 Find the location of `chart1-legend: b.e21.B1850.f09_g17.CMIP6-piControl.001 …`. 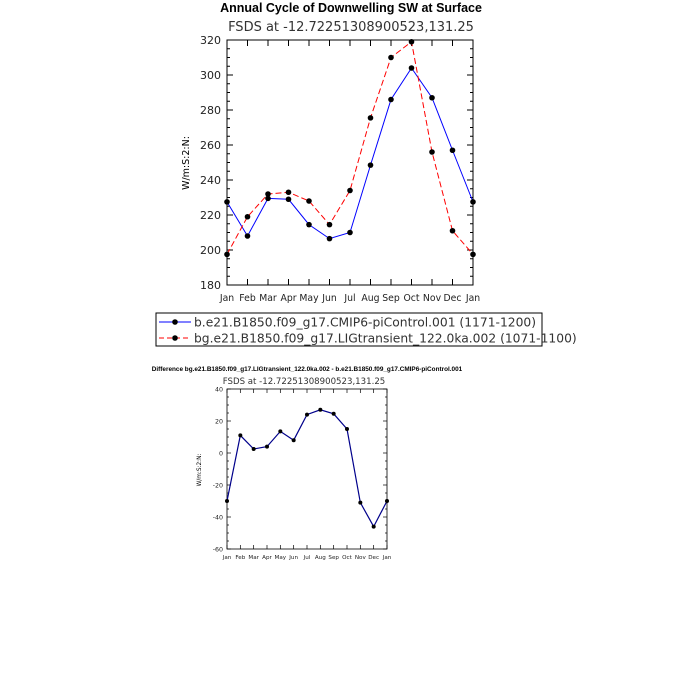

chart1-legend: b.e21.B1850.f09_g17.CMIP6-piControl.001 … is located at coordinates (366, 329).